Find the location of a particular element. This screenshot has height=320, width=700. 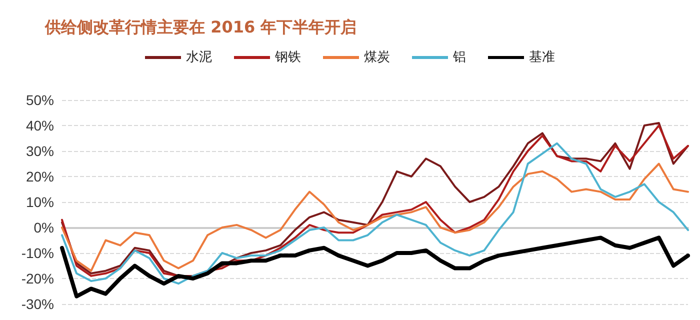

legend-label: 基准 is located at coordinates (542, 57).